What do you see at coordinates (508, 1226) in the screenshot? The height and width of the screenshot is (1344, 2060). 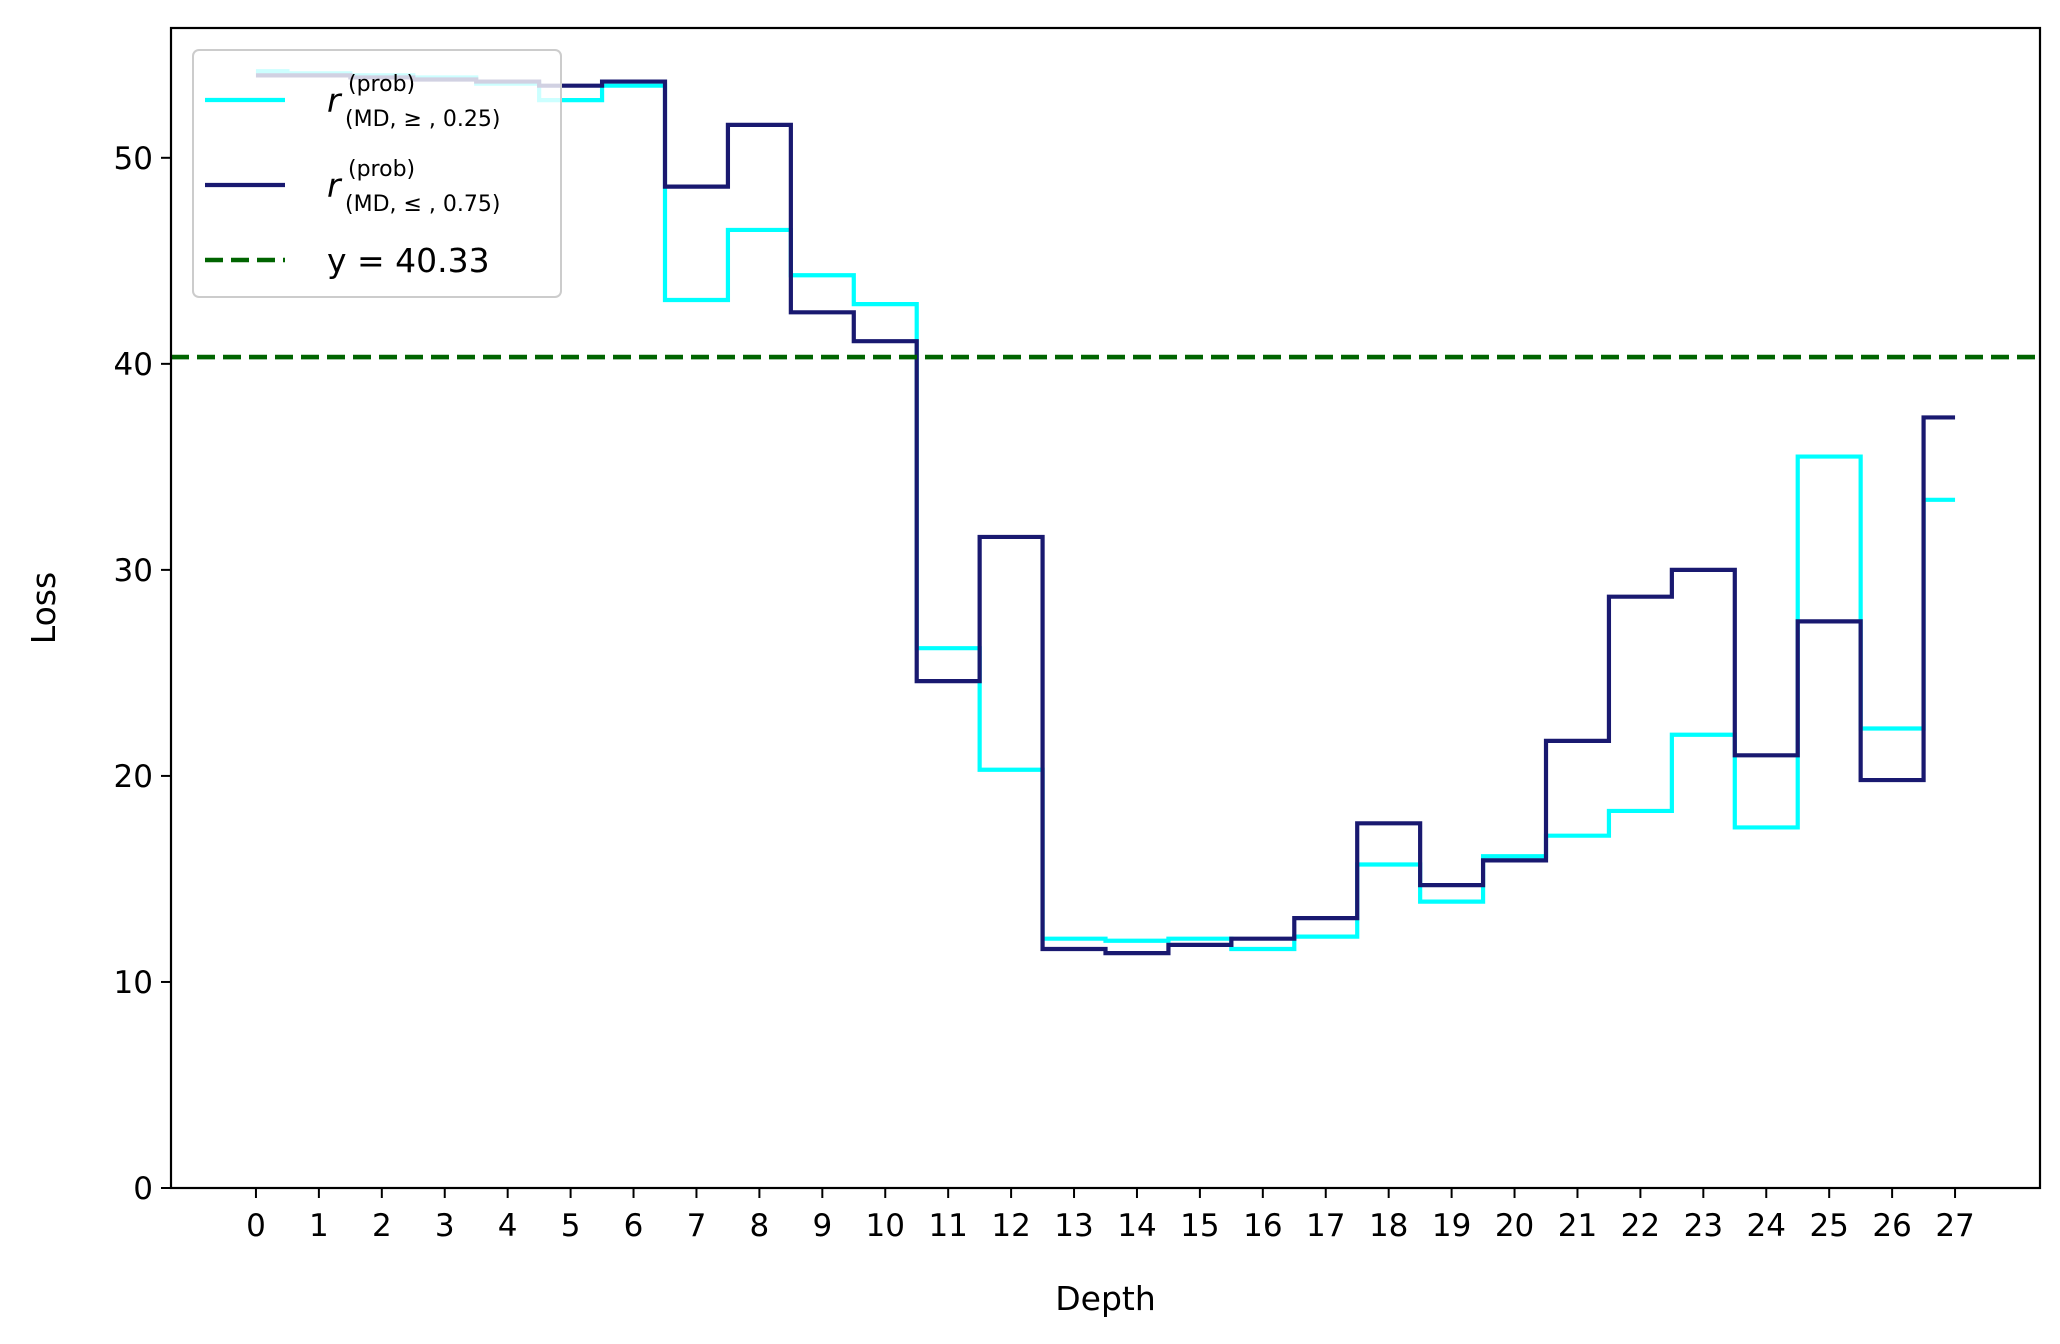 I see `x-tick-label: 4` at bounding box center [508, 1226].